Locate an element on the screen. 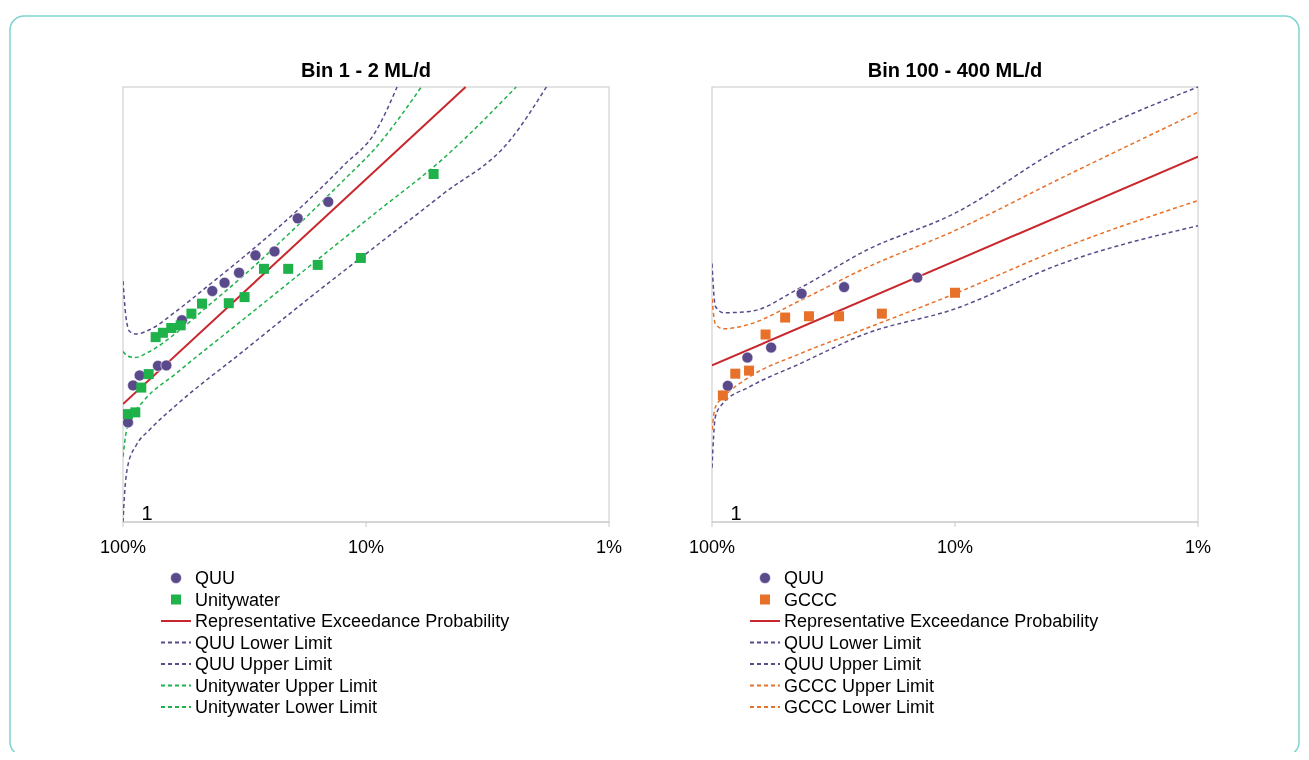  legend-label: GCCC is located at coordinates (810, 599).